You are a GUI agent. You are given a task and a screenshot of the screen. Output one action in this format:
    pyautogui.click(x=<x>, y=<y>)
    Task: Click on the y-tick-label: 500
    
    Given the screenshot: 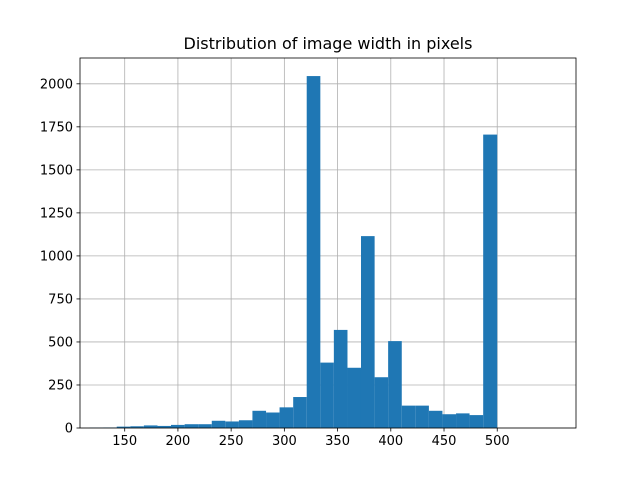 What is the action you would take?
    pyautogui.click(x=60, y=342)
    